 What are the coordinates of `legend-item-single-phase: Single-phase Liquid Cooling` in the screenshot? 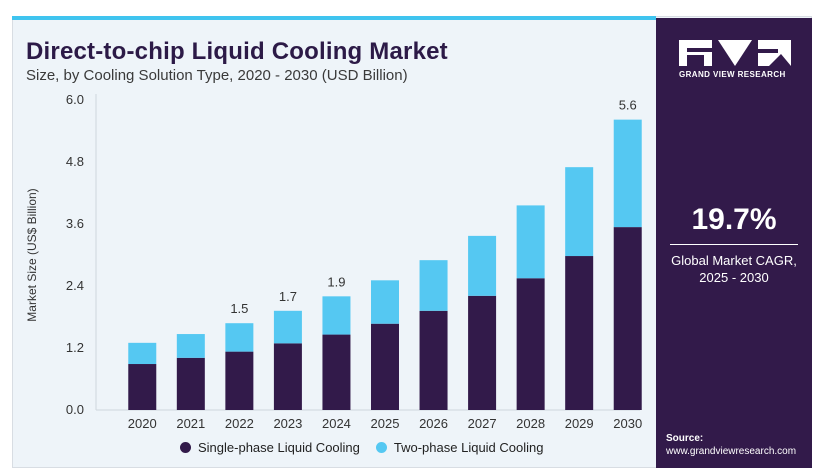 It's located at (270, 447).